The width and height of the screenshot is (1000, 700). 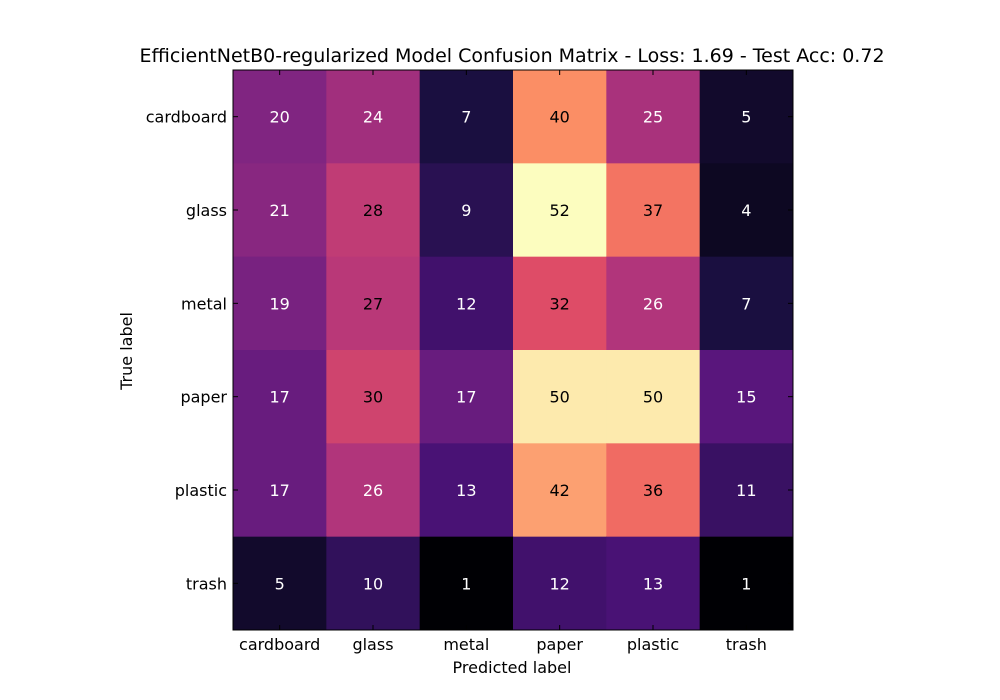 I want to click on y-axis-label: True label, so click(x=126, y=351).